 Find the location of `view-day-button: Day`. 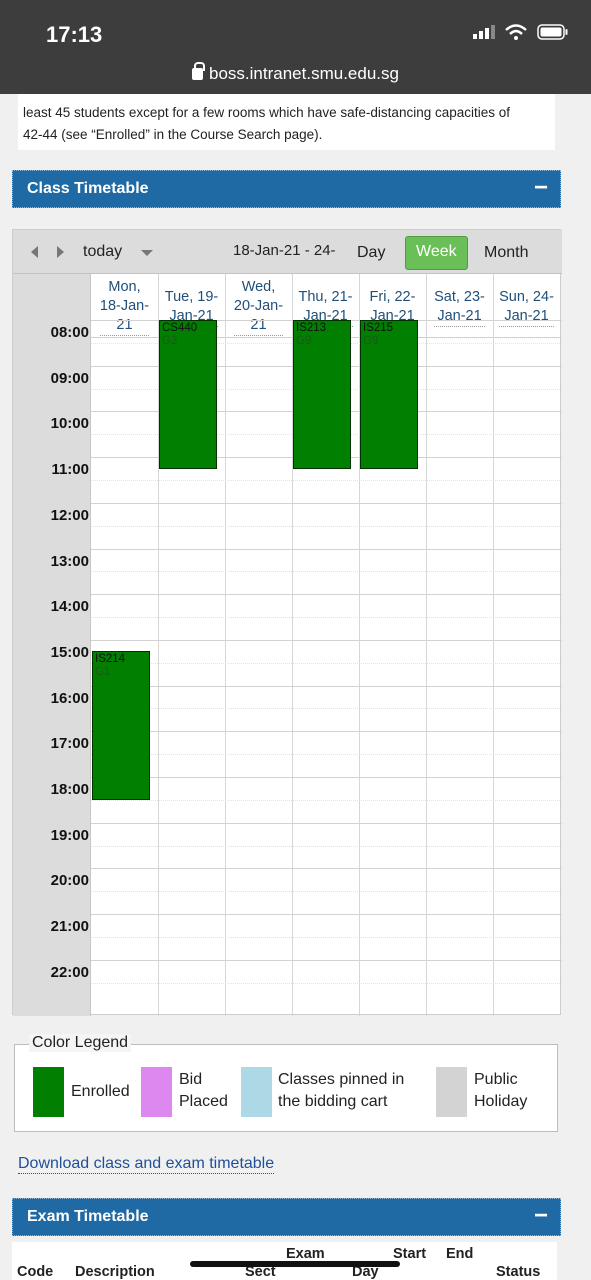

view-day-button: Day is located at coordinates (371, 252).